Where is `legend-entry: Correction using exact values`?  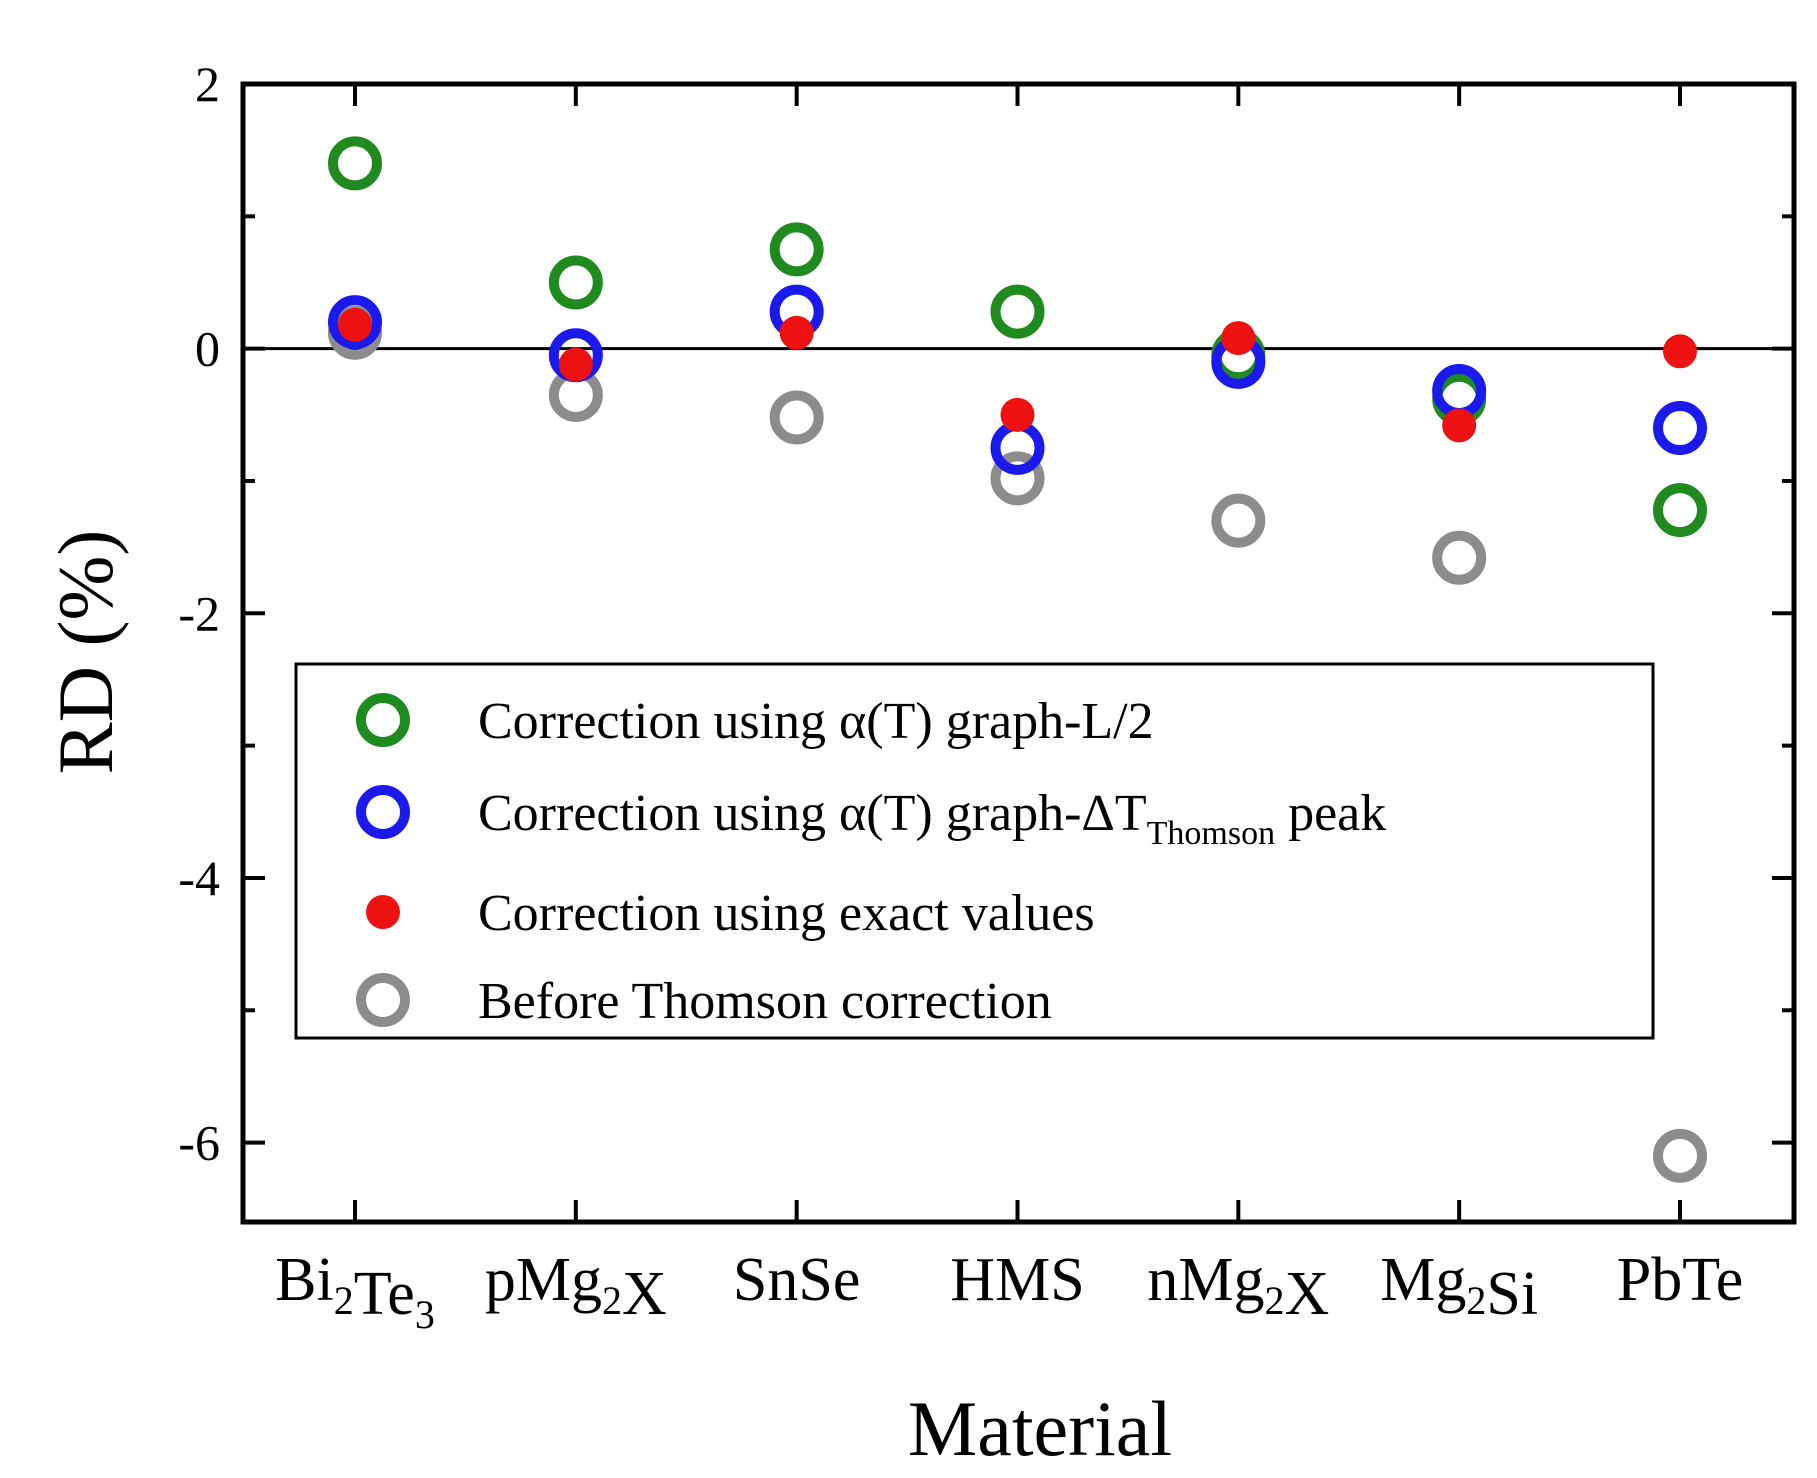 legend-entry: Correction using exact values is located at coordinates (730, 913).